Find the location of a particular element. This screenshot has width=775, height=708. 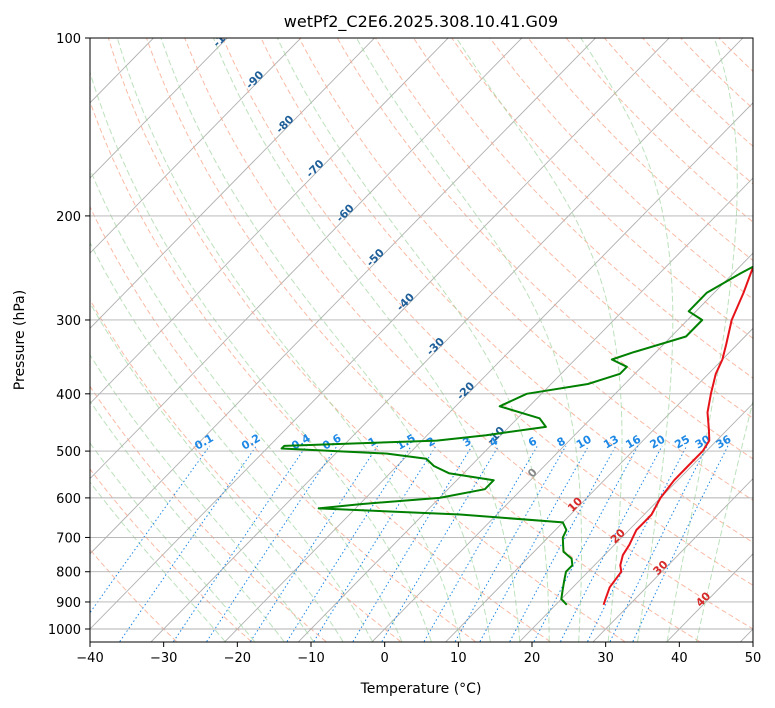

y-tick-label: 1000 is located at coordinates (64, 630).